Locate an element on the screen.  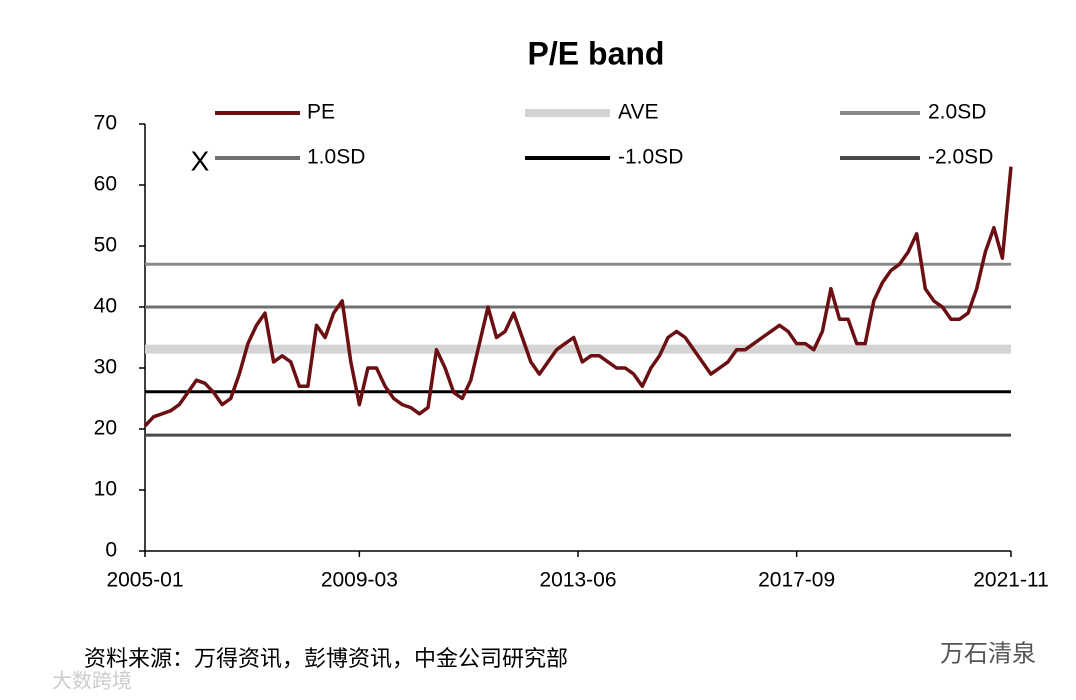
x-tick-label: 2017-09 is located at coordinates (796, 580).